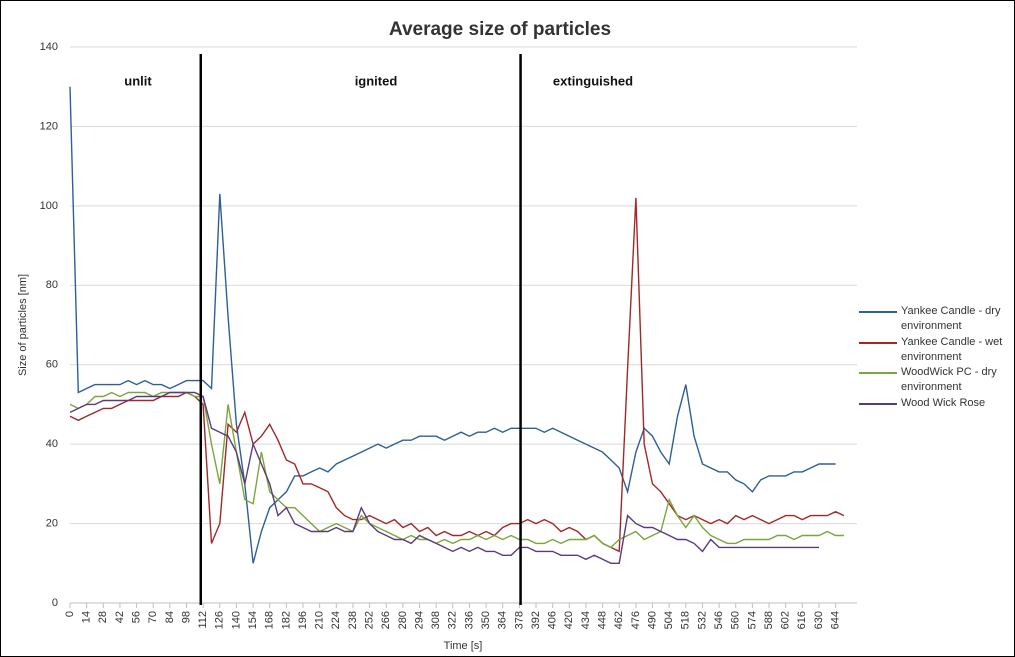 The image size is (1015, 657). I want to click on y-tick-label: 20, so click(52, 523).